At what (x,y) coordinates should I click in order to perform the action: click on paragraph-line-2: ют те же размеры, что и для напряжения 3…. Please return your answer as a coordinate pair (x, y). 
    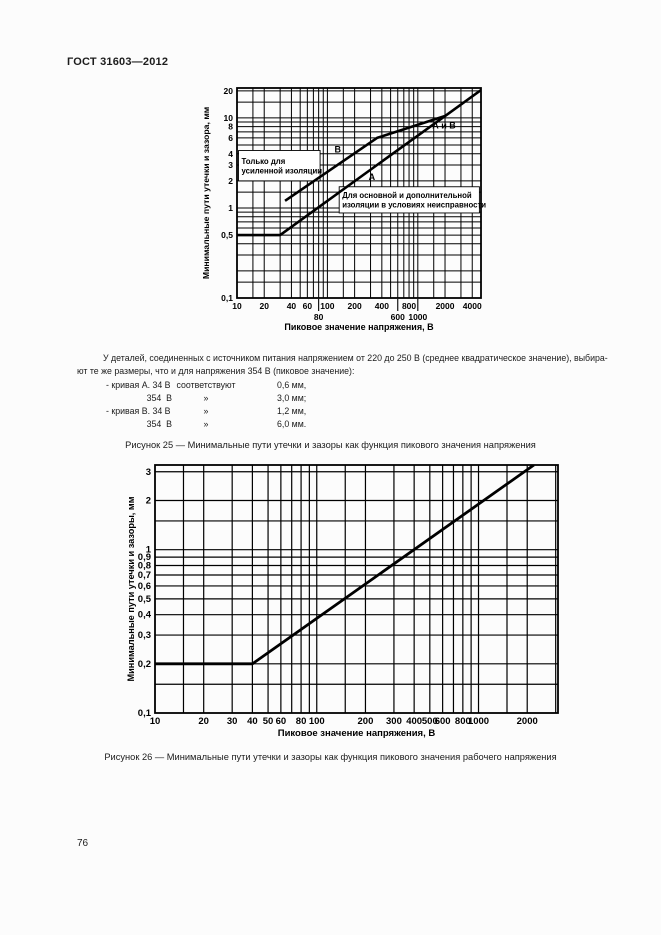
    Looking at the image, I should click on (216, 371).